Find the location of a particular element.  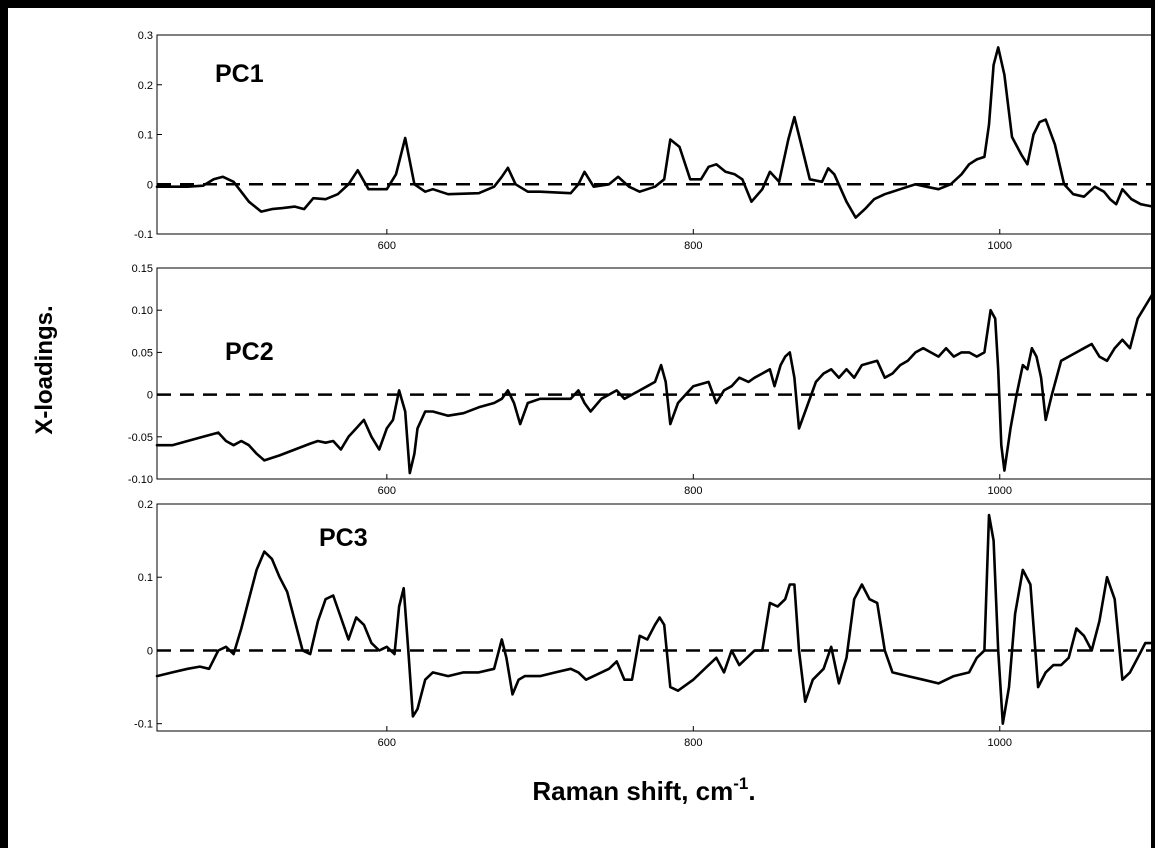

pc2-y-tick-label: 0.10 is located at coordinates (142, 311).